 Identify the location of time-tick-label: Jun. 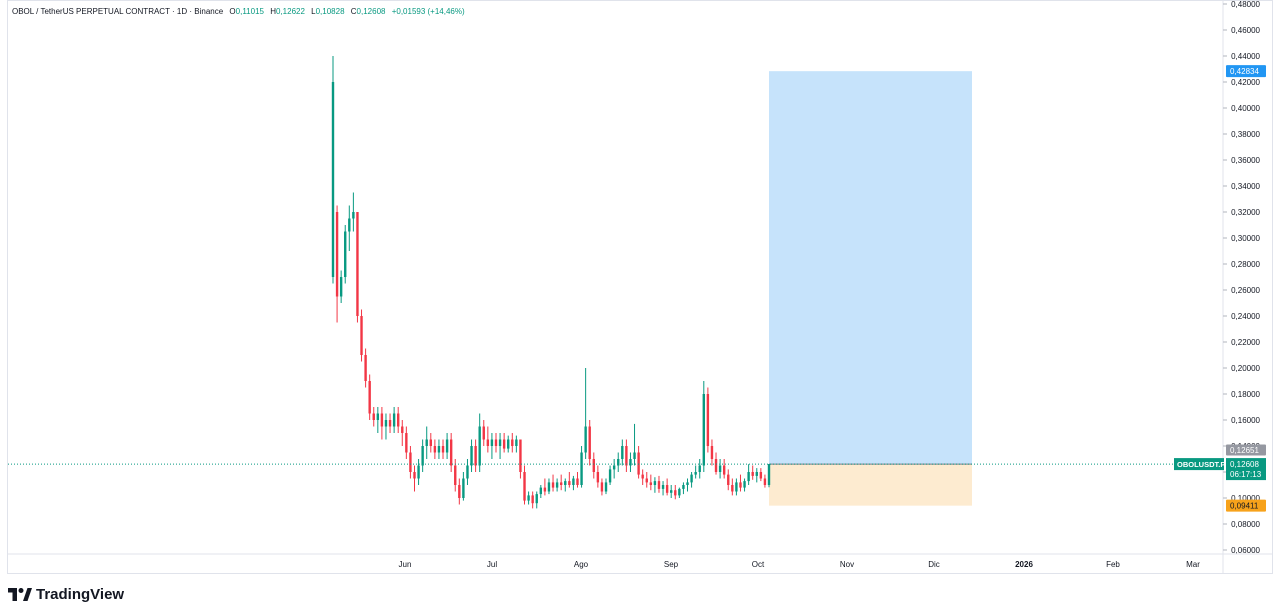
(405, 564).